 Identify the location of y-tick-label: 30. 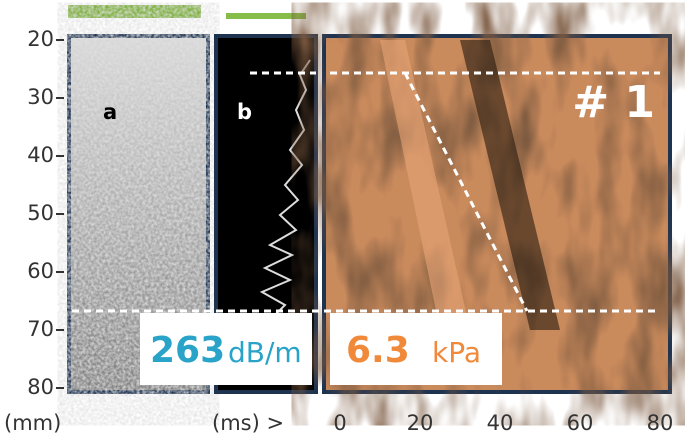
(40, 97).